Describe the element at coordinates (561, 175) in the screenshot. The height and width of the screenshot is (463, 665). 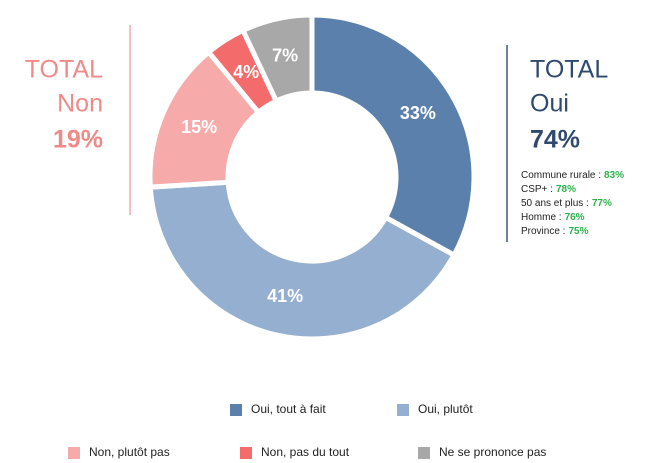
I see `detail-label: Commune rurale :` at that location.